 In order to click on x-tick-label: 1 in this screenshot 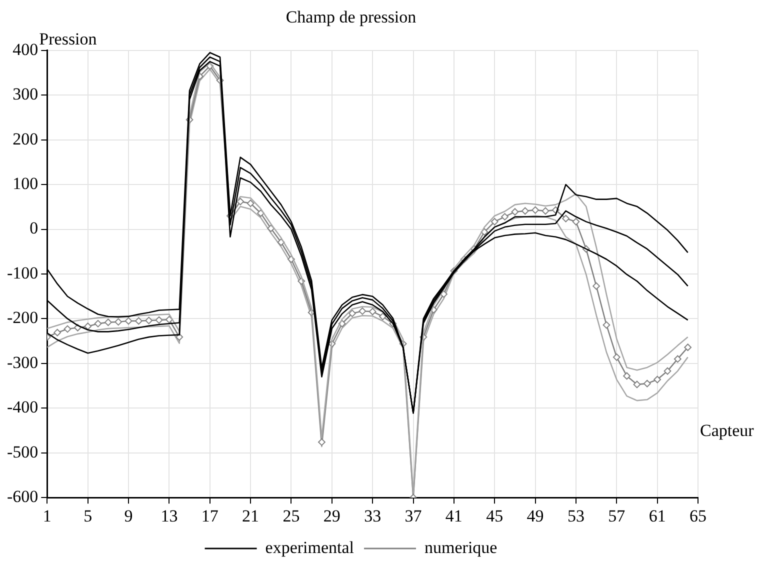, I will do `click(47, 516)`.